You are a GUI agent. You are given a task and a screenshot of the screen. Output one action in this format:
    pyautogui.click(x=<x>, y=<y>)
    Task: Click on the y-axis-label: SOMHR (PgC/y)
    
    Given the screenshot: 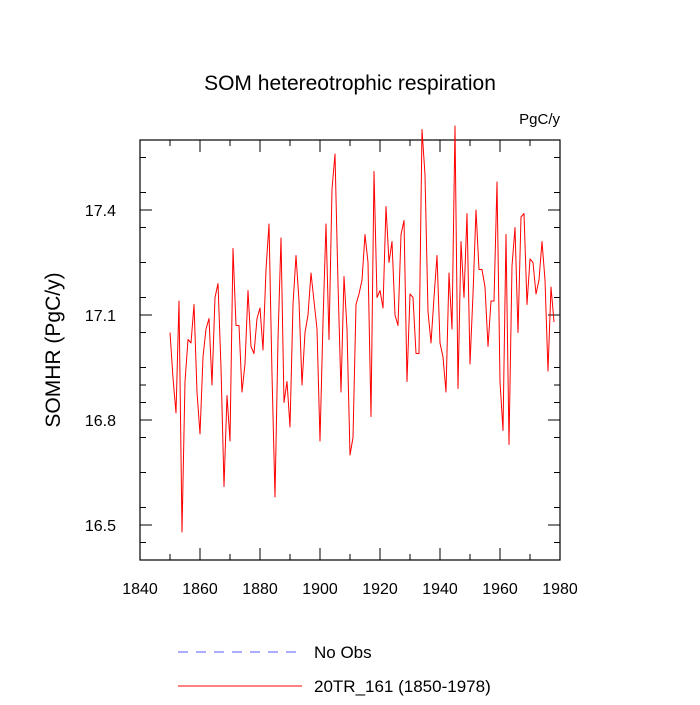 What is the action you would take?
    pyautogui.click(x=53, y=349)
    